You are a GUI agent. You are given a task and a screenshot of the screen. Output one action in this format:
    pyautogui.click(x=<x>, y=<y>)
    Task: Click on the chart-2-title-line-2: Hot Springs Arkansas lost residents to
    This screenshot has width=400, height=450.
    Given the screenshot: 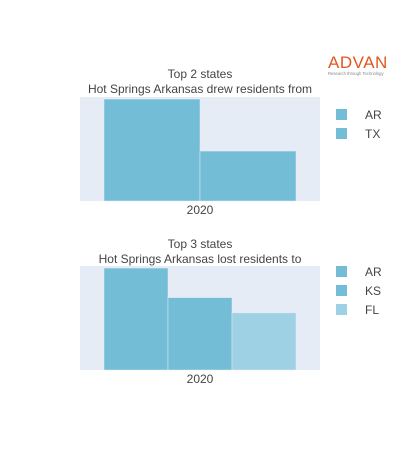 What is the action you would take?
    pyautogui.click(x=200, y=259)
    